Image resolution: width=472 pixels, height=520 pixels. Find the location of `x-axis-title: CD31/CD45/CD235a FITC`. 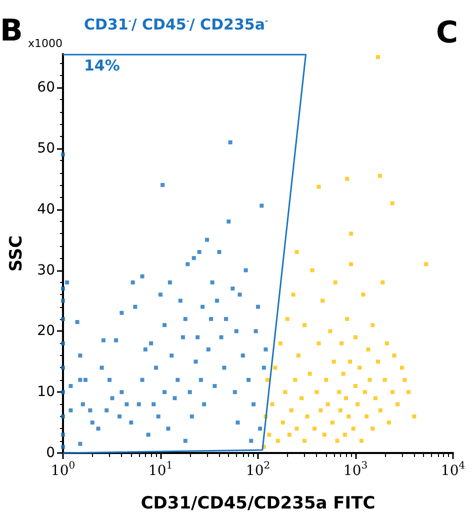

x-axis-title: CD31/CD45/CD235a FITC is located at coordinates (258, 504).